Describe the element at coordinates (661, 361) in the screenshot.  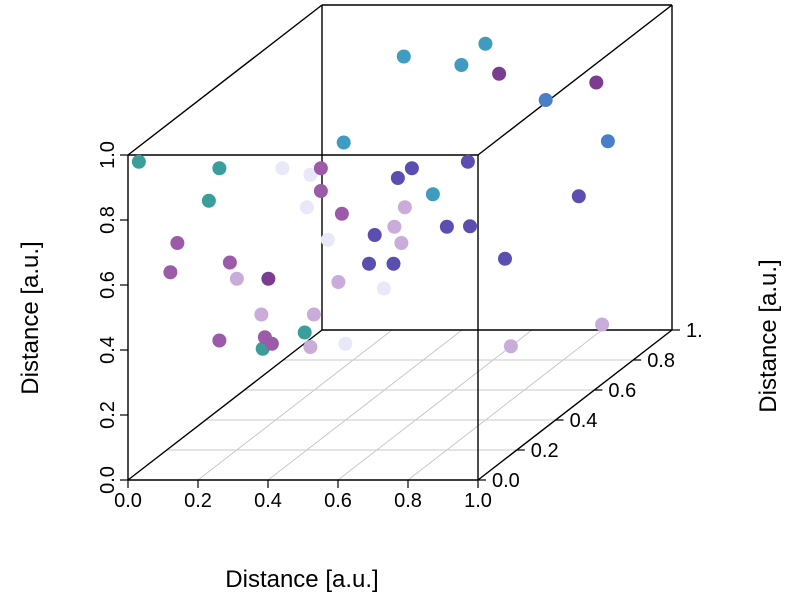
I see `y-tick-label: 0.8` at that location.